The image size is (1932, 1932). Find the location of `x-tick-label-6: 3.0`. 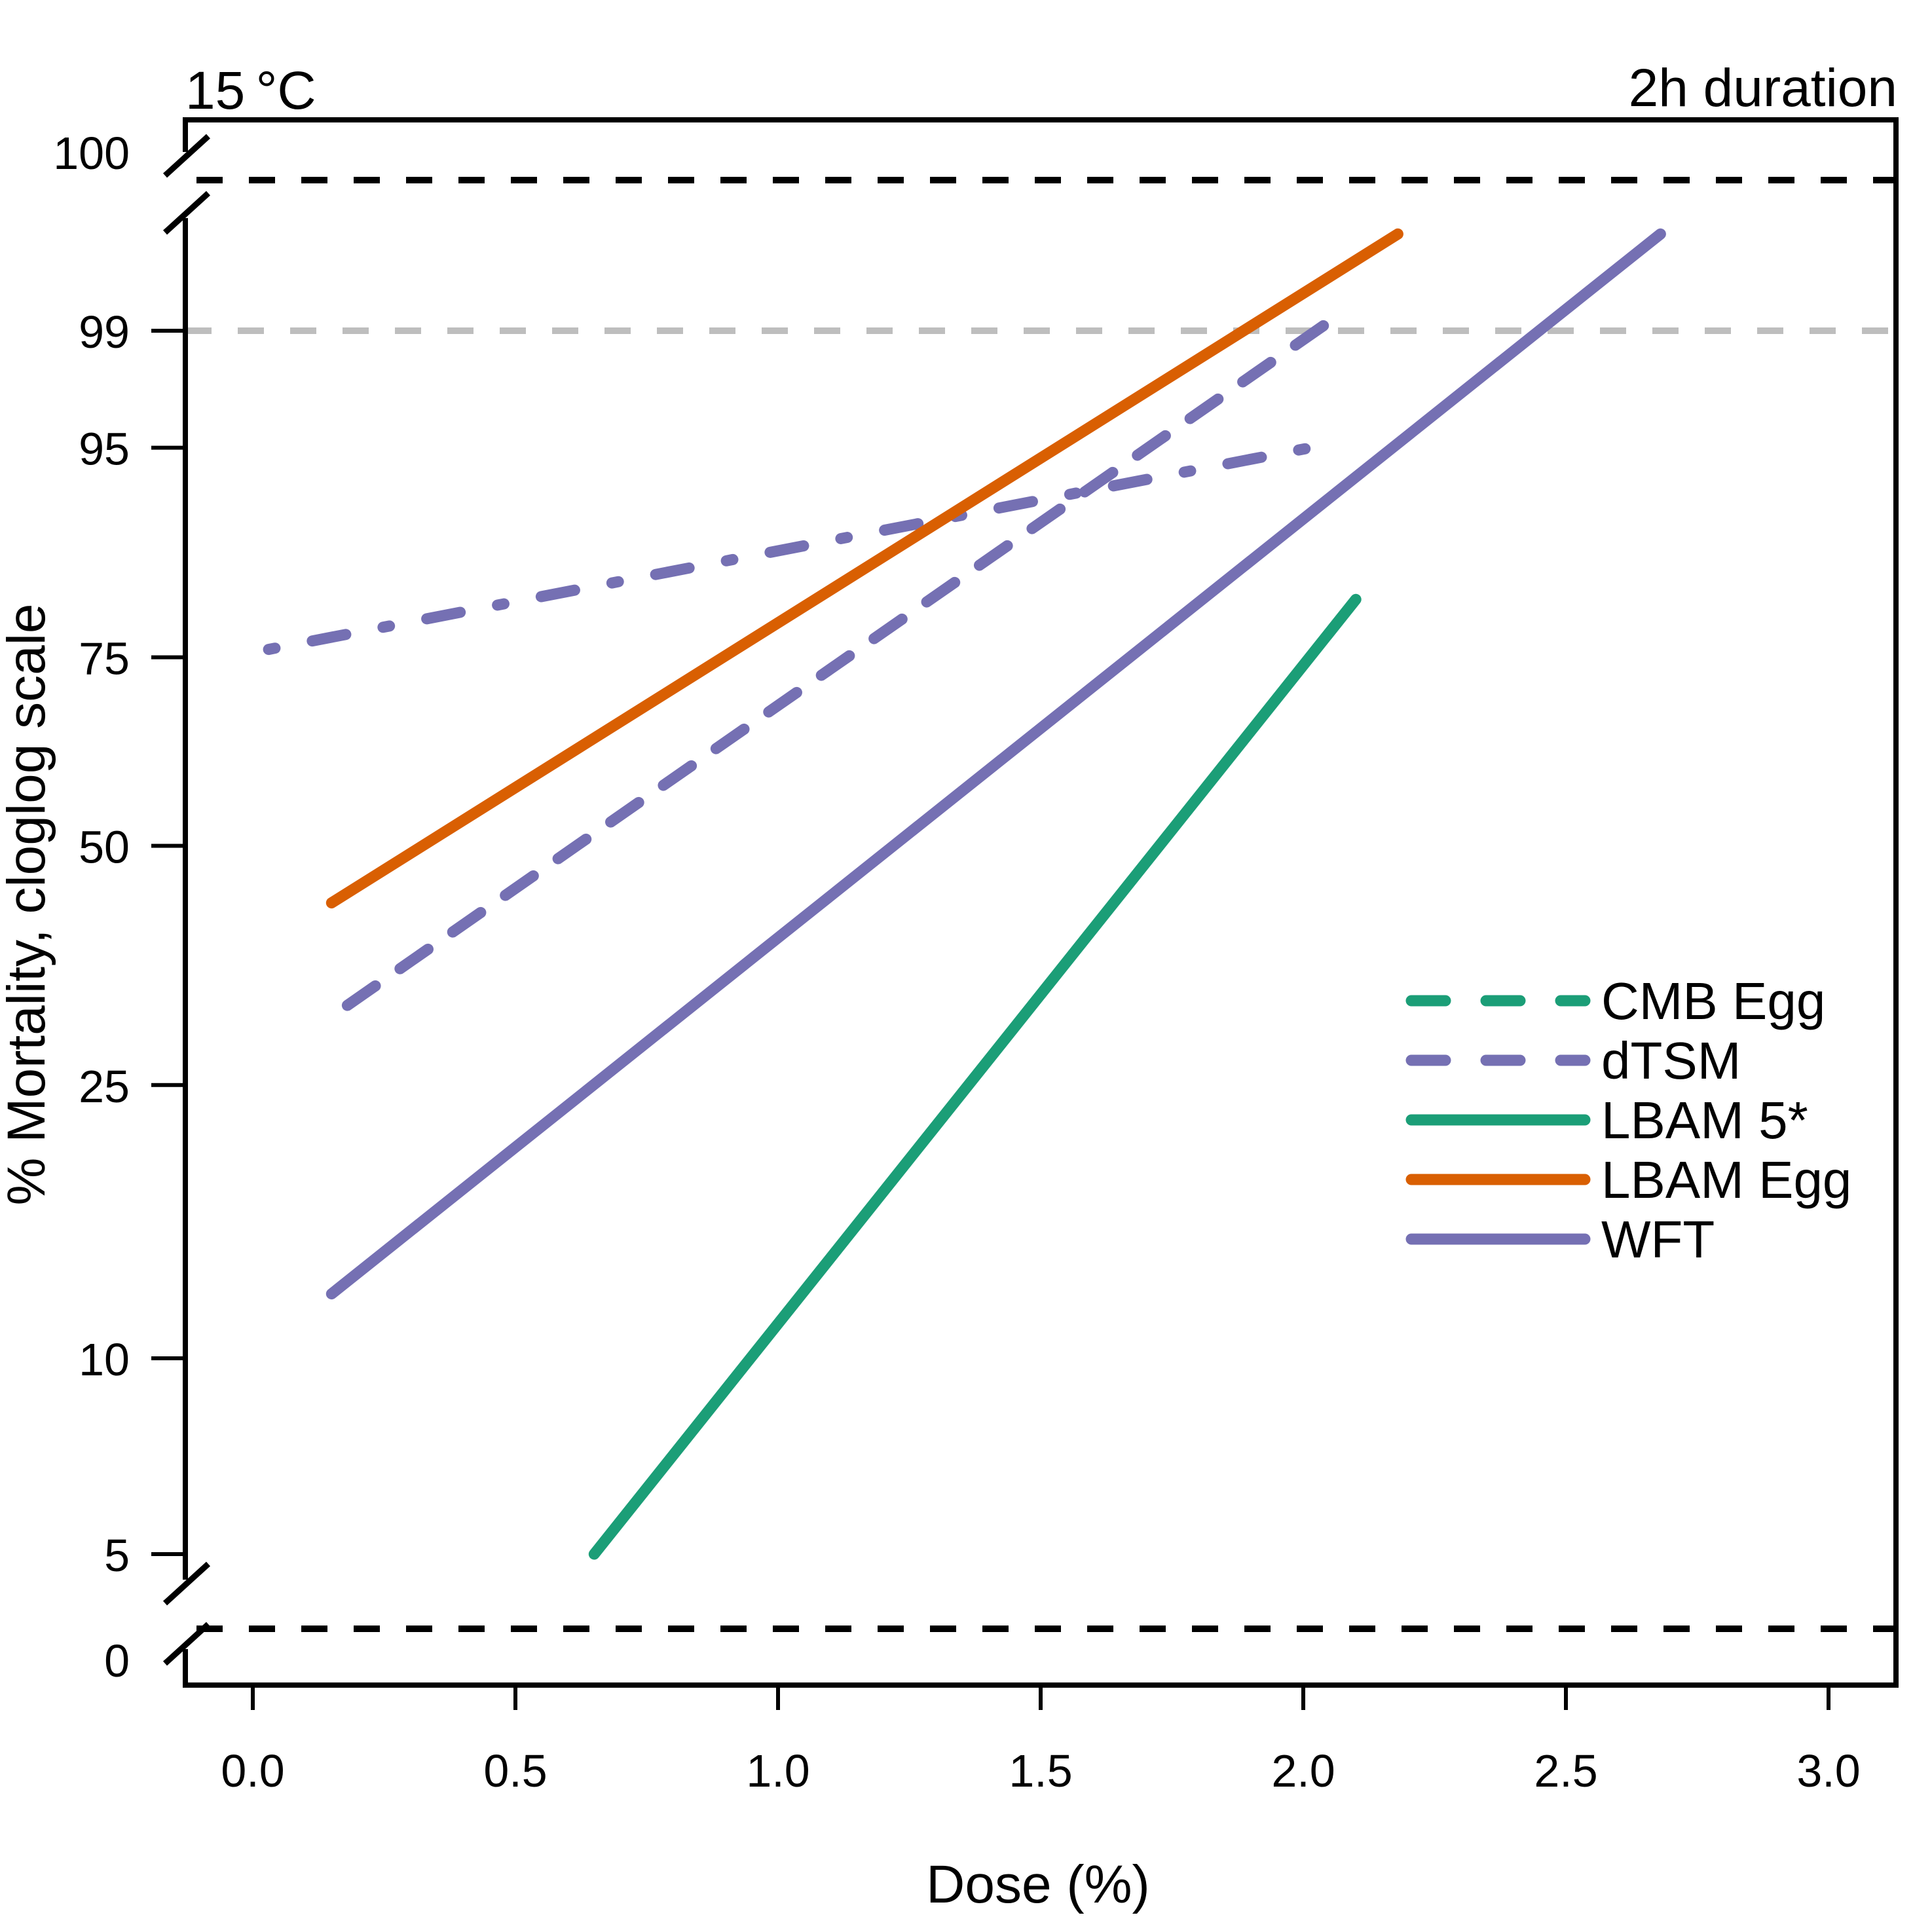

x-tick-label-6: 3.0 is located at coordinates (1828, 1771).